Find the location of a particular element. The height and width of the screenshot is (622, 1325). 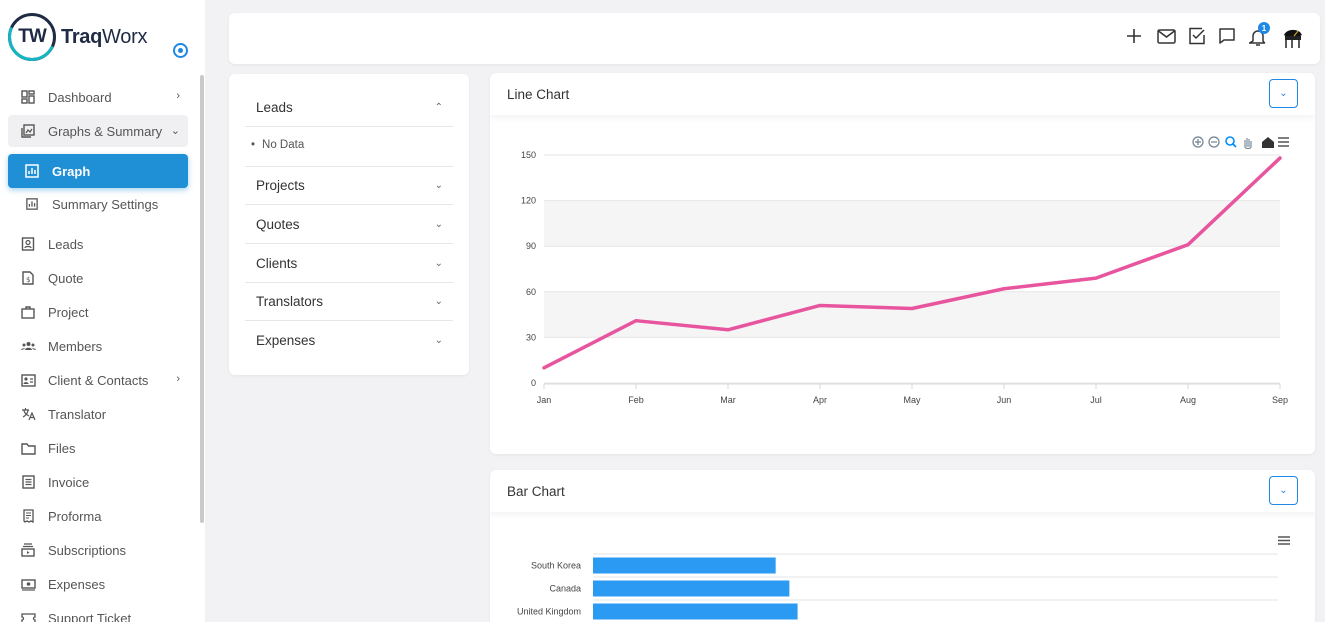

members-icon is located at coordinates (28, 346).